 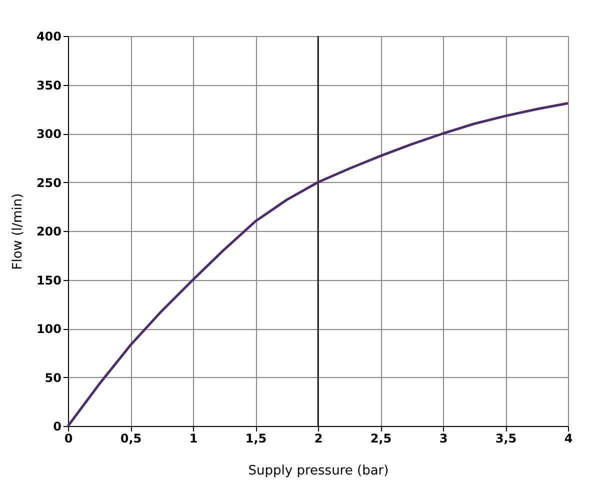 I want to click on y-tick-label: 0, so click(x=57, y=427).